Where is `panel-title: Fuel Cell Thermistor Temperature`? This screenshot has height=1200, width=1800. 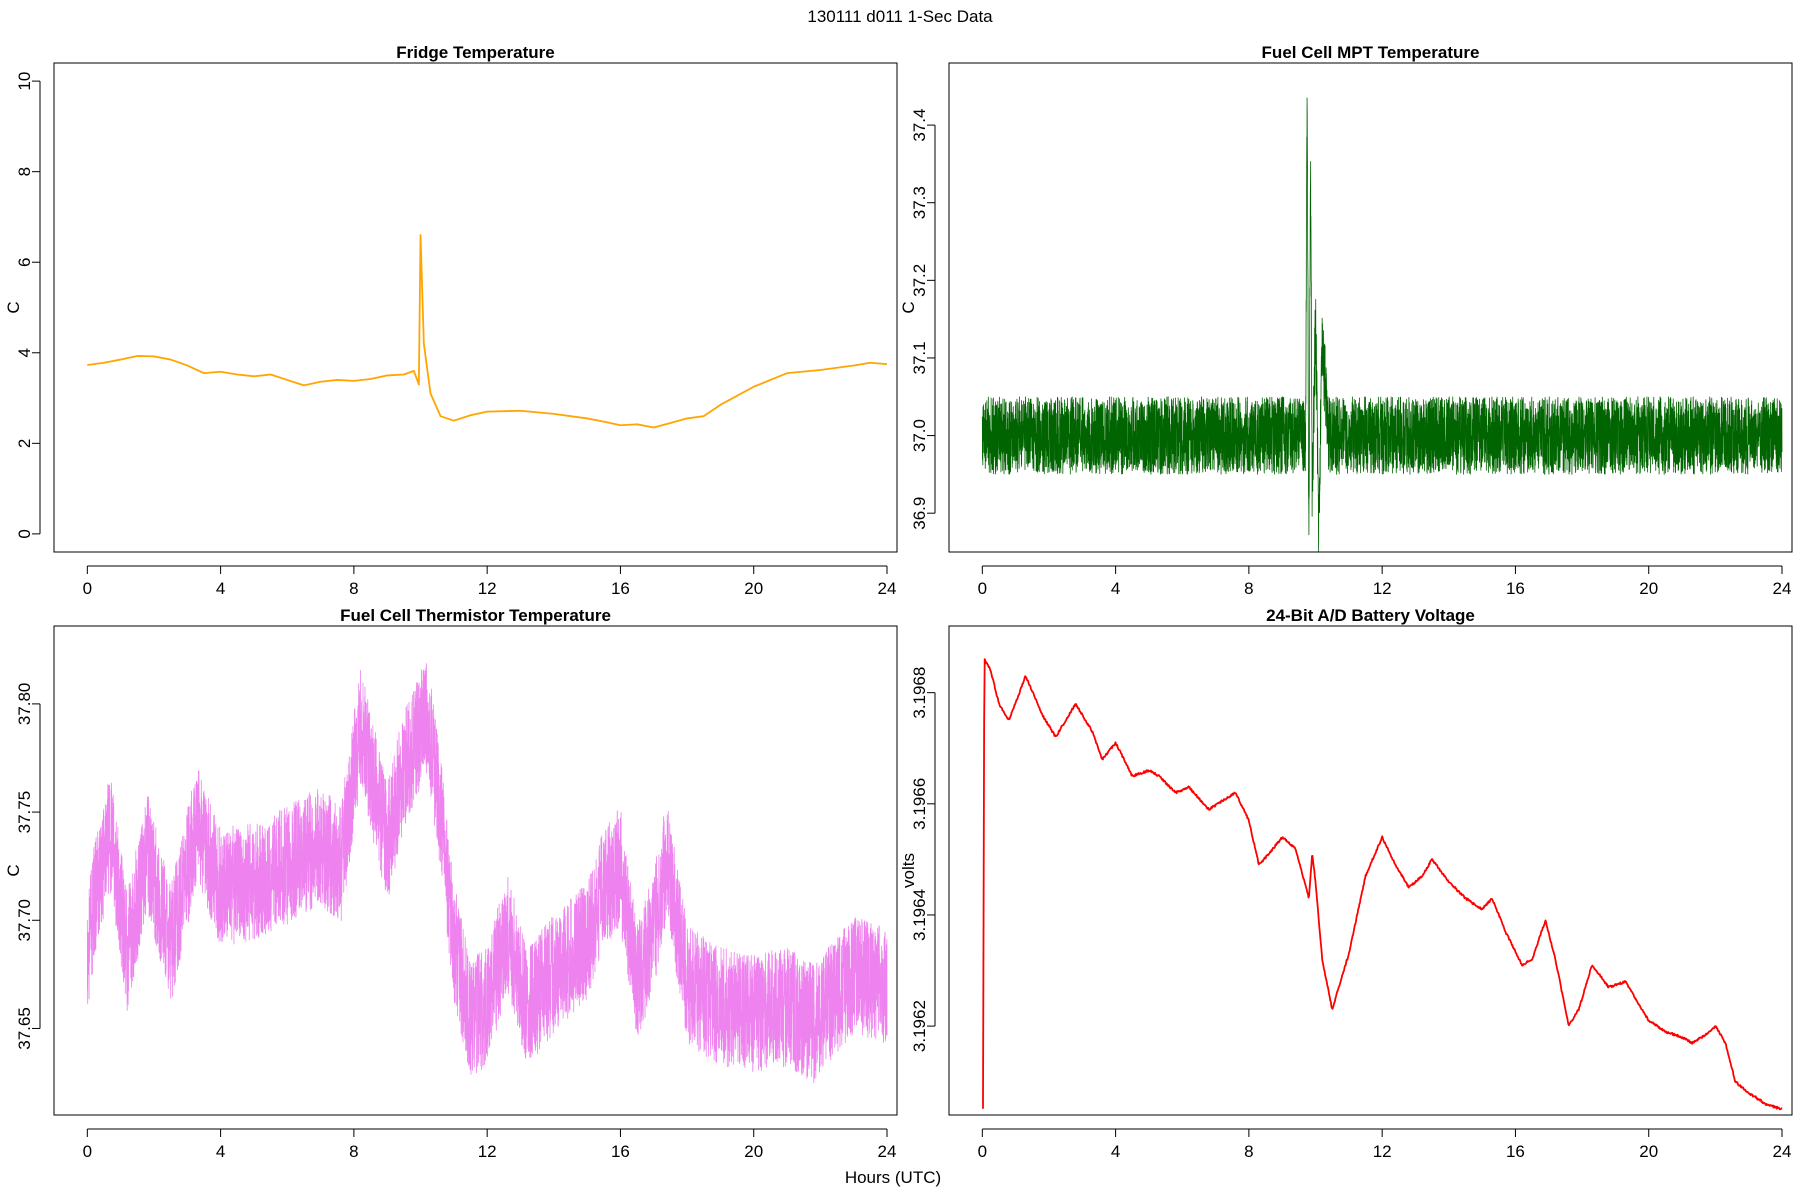 panel-title: Fuel Cell Thermistor Temperature is located at coordinates (475, 615).